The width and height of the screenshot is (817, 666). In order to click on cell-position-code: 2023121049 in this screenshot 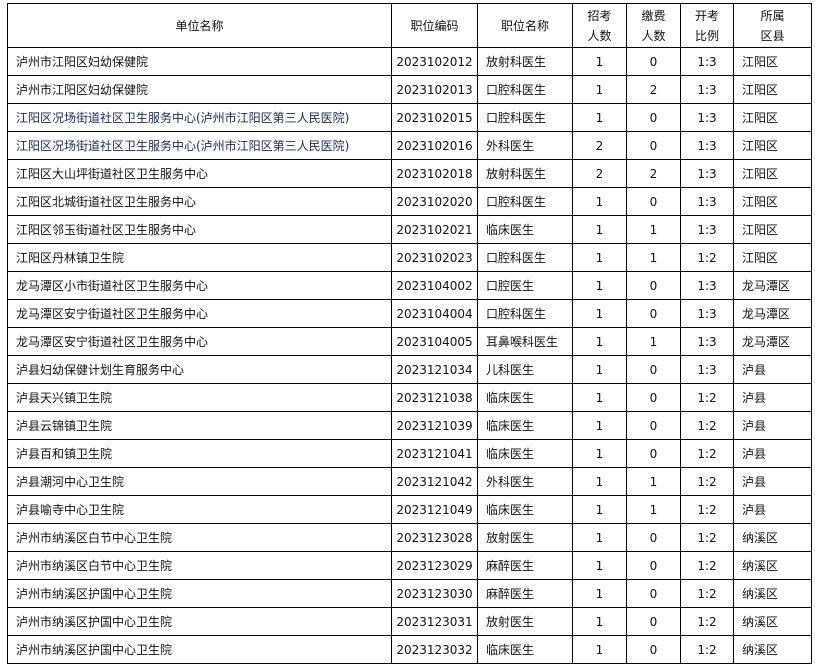, I will do `click(434, 509)`.